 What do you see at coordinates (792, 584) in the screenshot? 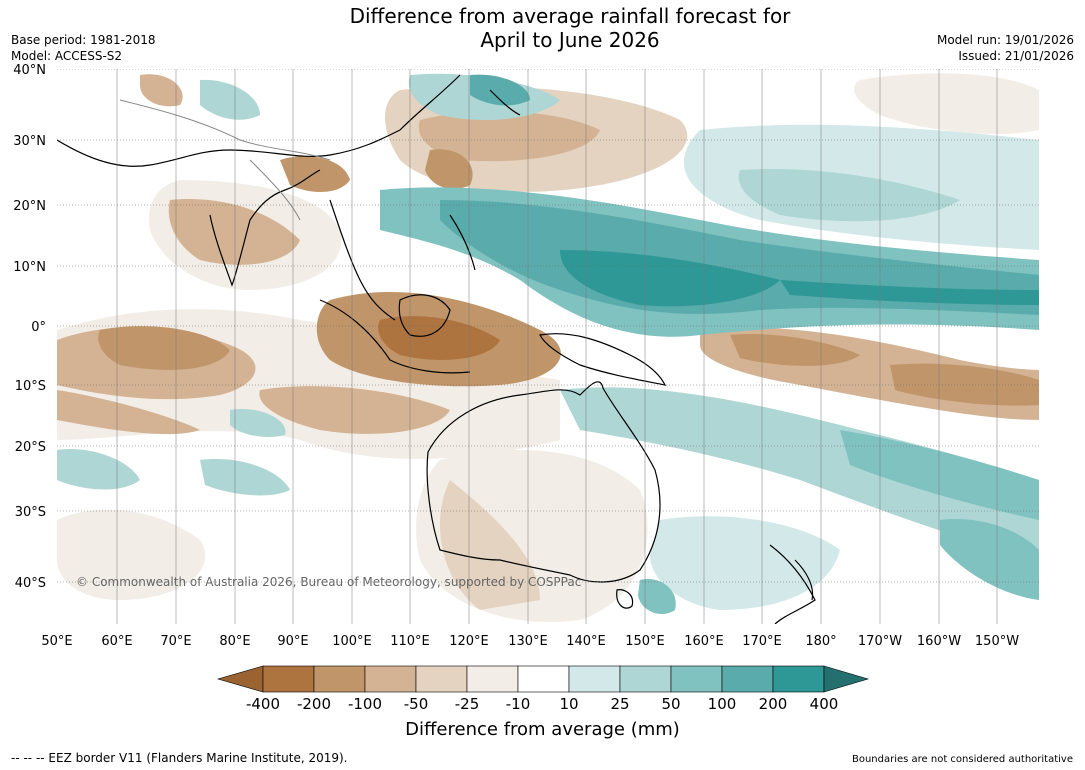
I see `new-zealand-north` at bounding box center [792, 584].